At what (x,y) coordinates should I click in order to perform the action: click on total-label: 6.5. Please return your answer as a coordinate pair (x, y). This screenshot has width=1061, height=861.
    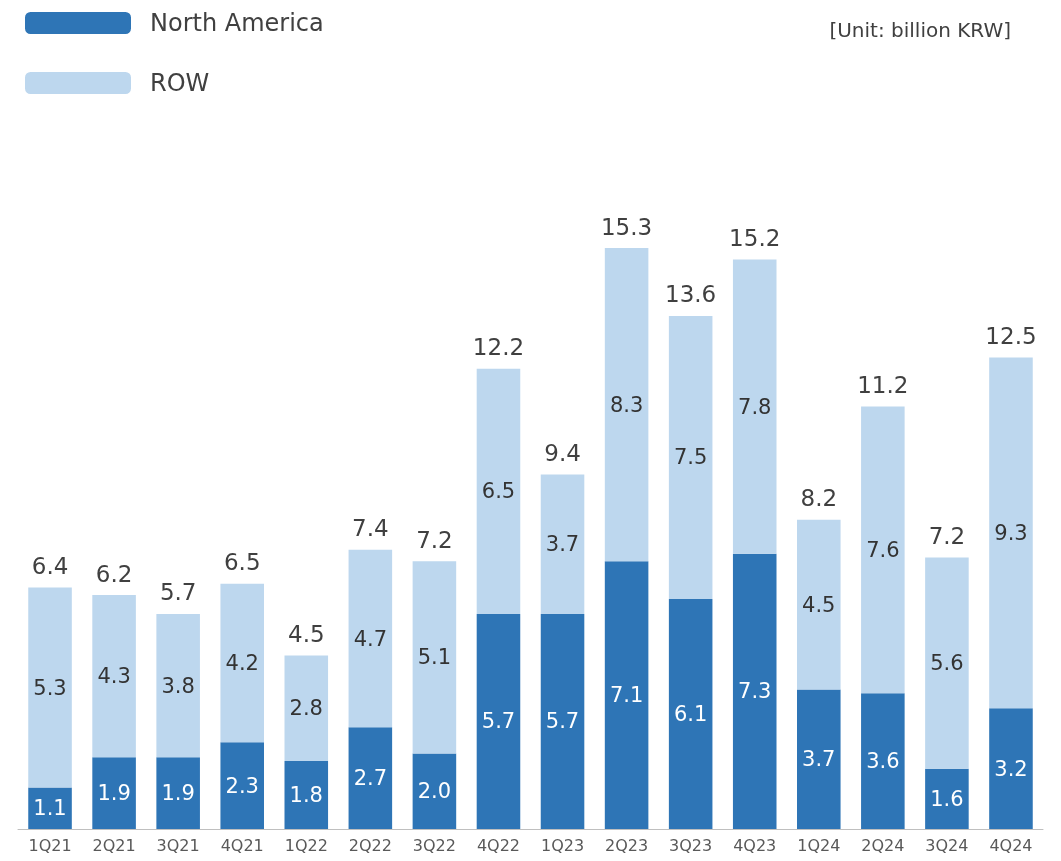
    Looking at the image, I should click on (242, 562).